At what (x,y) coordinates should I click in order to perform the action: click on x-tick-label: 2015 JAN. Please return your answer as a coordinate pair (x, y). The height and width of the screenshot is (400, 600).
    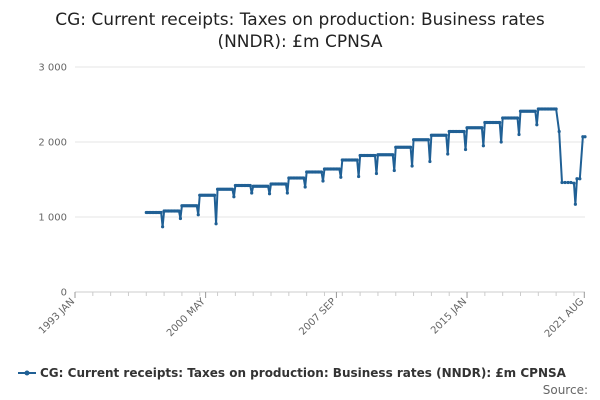
    Looking at the image, I should click on (449, 316).